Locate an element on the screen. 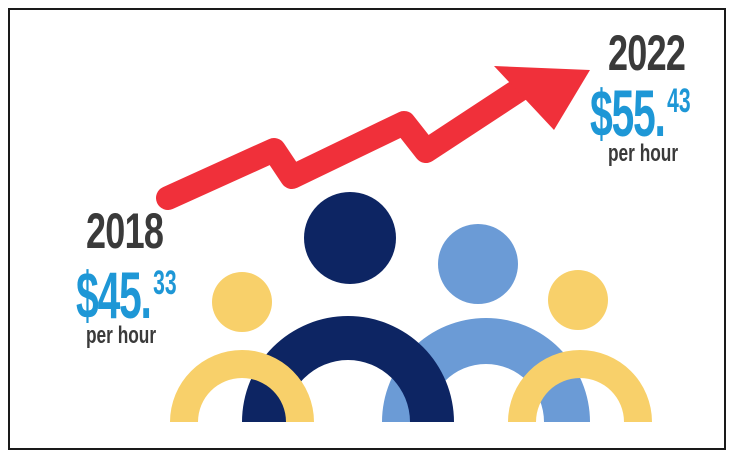  start-hourly-wage: $45.33 is located at coordinates (126, 295).